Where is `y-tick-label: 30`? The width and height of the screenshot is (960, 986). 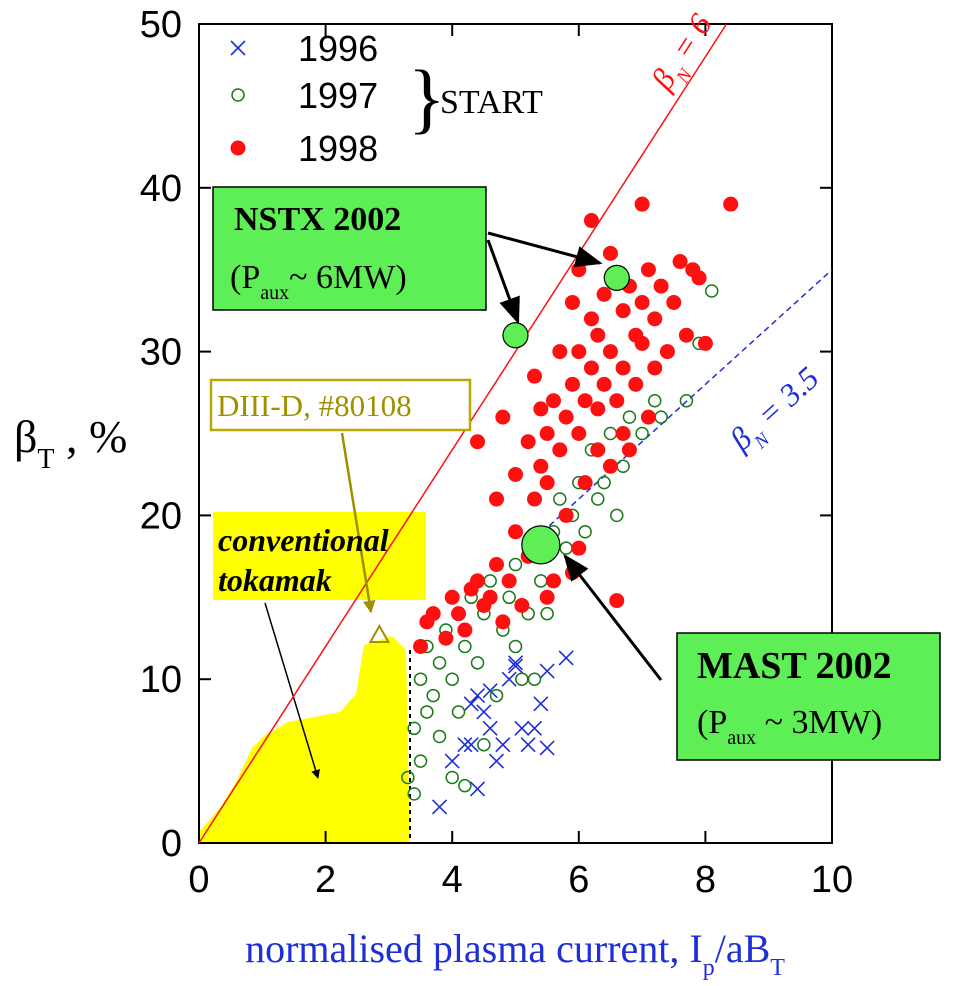
y-tick-label: 30 is located at coordinates (161, 353).